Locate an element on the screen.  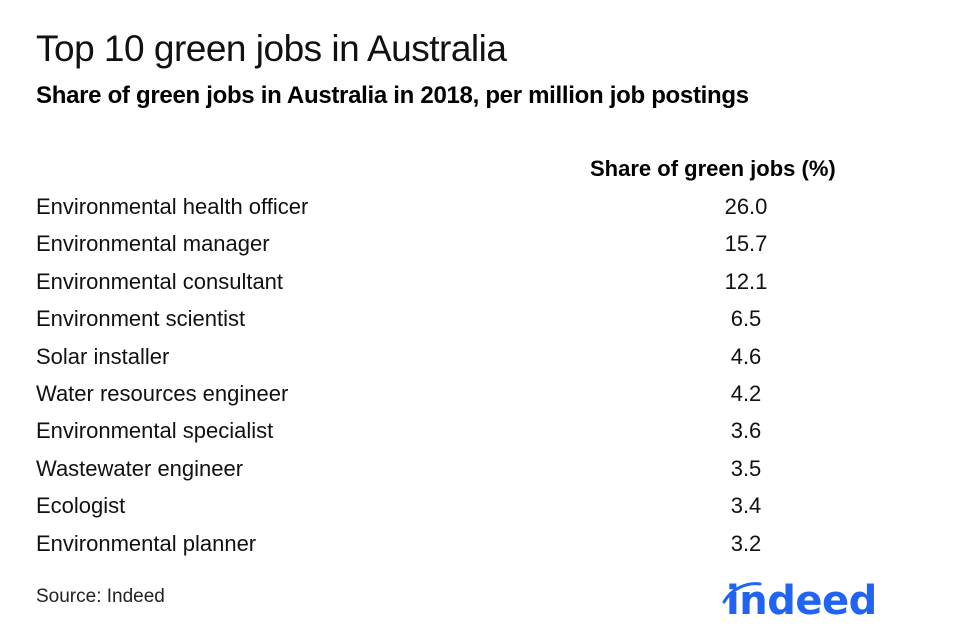
job-label: Environmental specialist is located at coordinates (155, 431).